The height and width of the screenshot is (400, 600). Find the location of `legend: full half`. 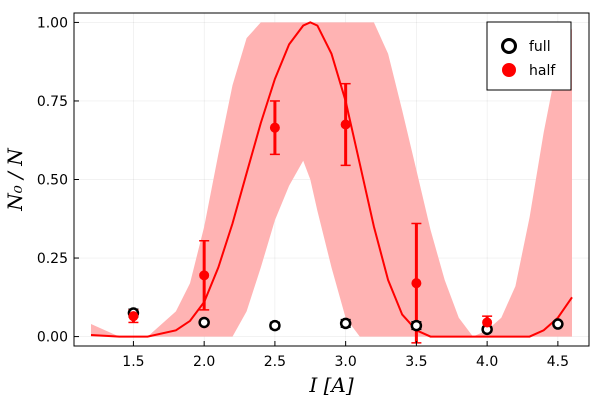

legend: full half is located at coordinates (529, 56).